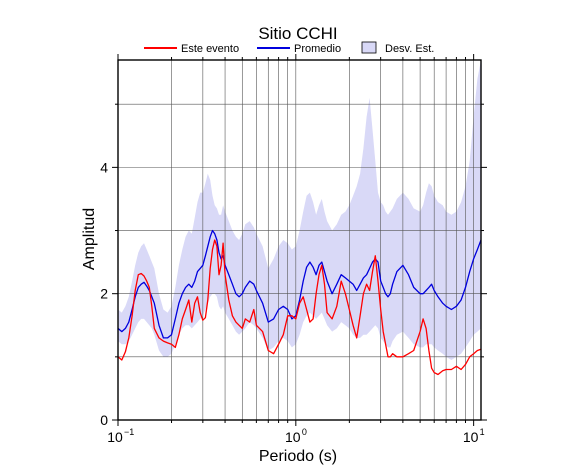 The image size is (586, 475). Describe the element at coordinates (298, 456) in the screenshot. I see `x-axis-label: Periodo (s)` at that location.